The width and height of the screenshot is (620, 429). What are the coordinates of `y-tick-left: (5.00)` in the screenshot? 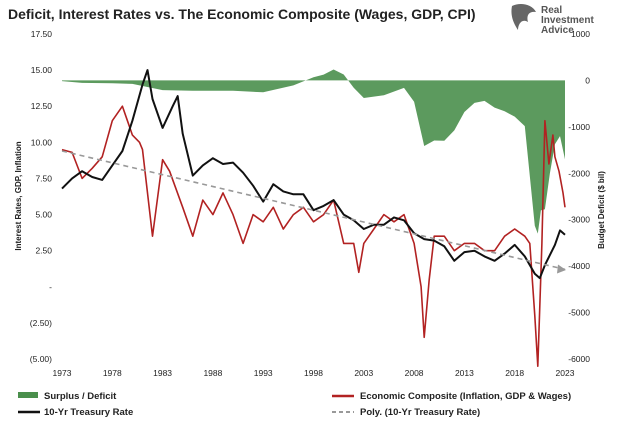 It's located at (41, 359).